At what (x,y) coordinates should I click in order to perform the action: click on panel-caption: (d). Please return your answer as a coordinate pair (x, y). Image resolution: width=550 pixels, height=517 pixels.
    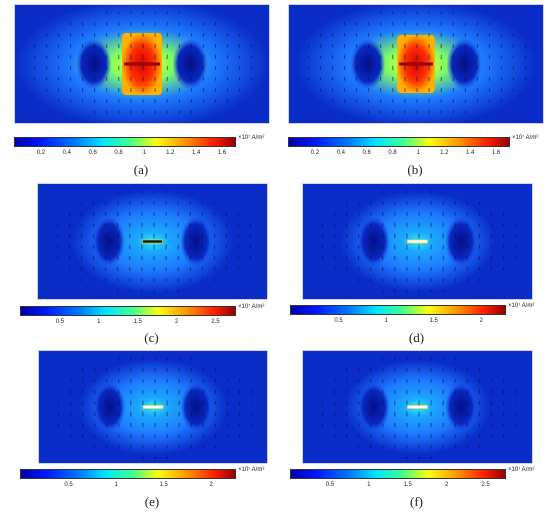
    Looking at the image, I should click on (416, 337).